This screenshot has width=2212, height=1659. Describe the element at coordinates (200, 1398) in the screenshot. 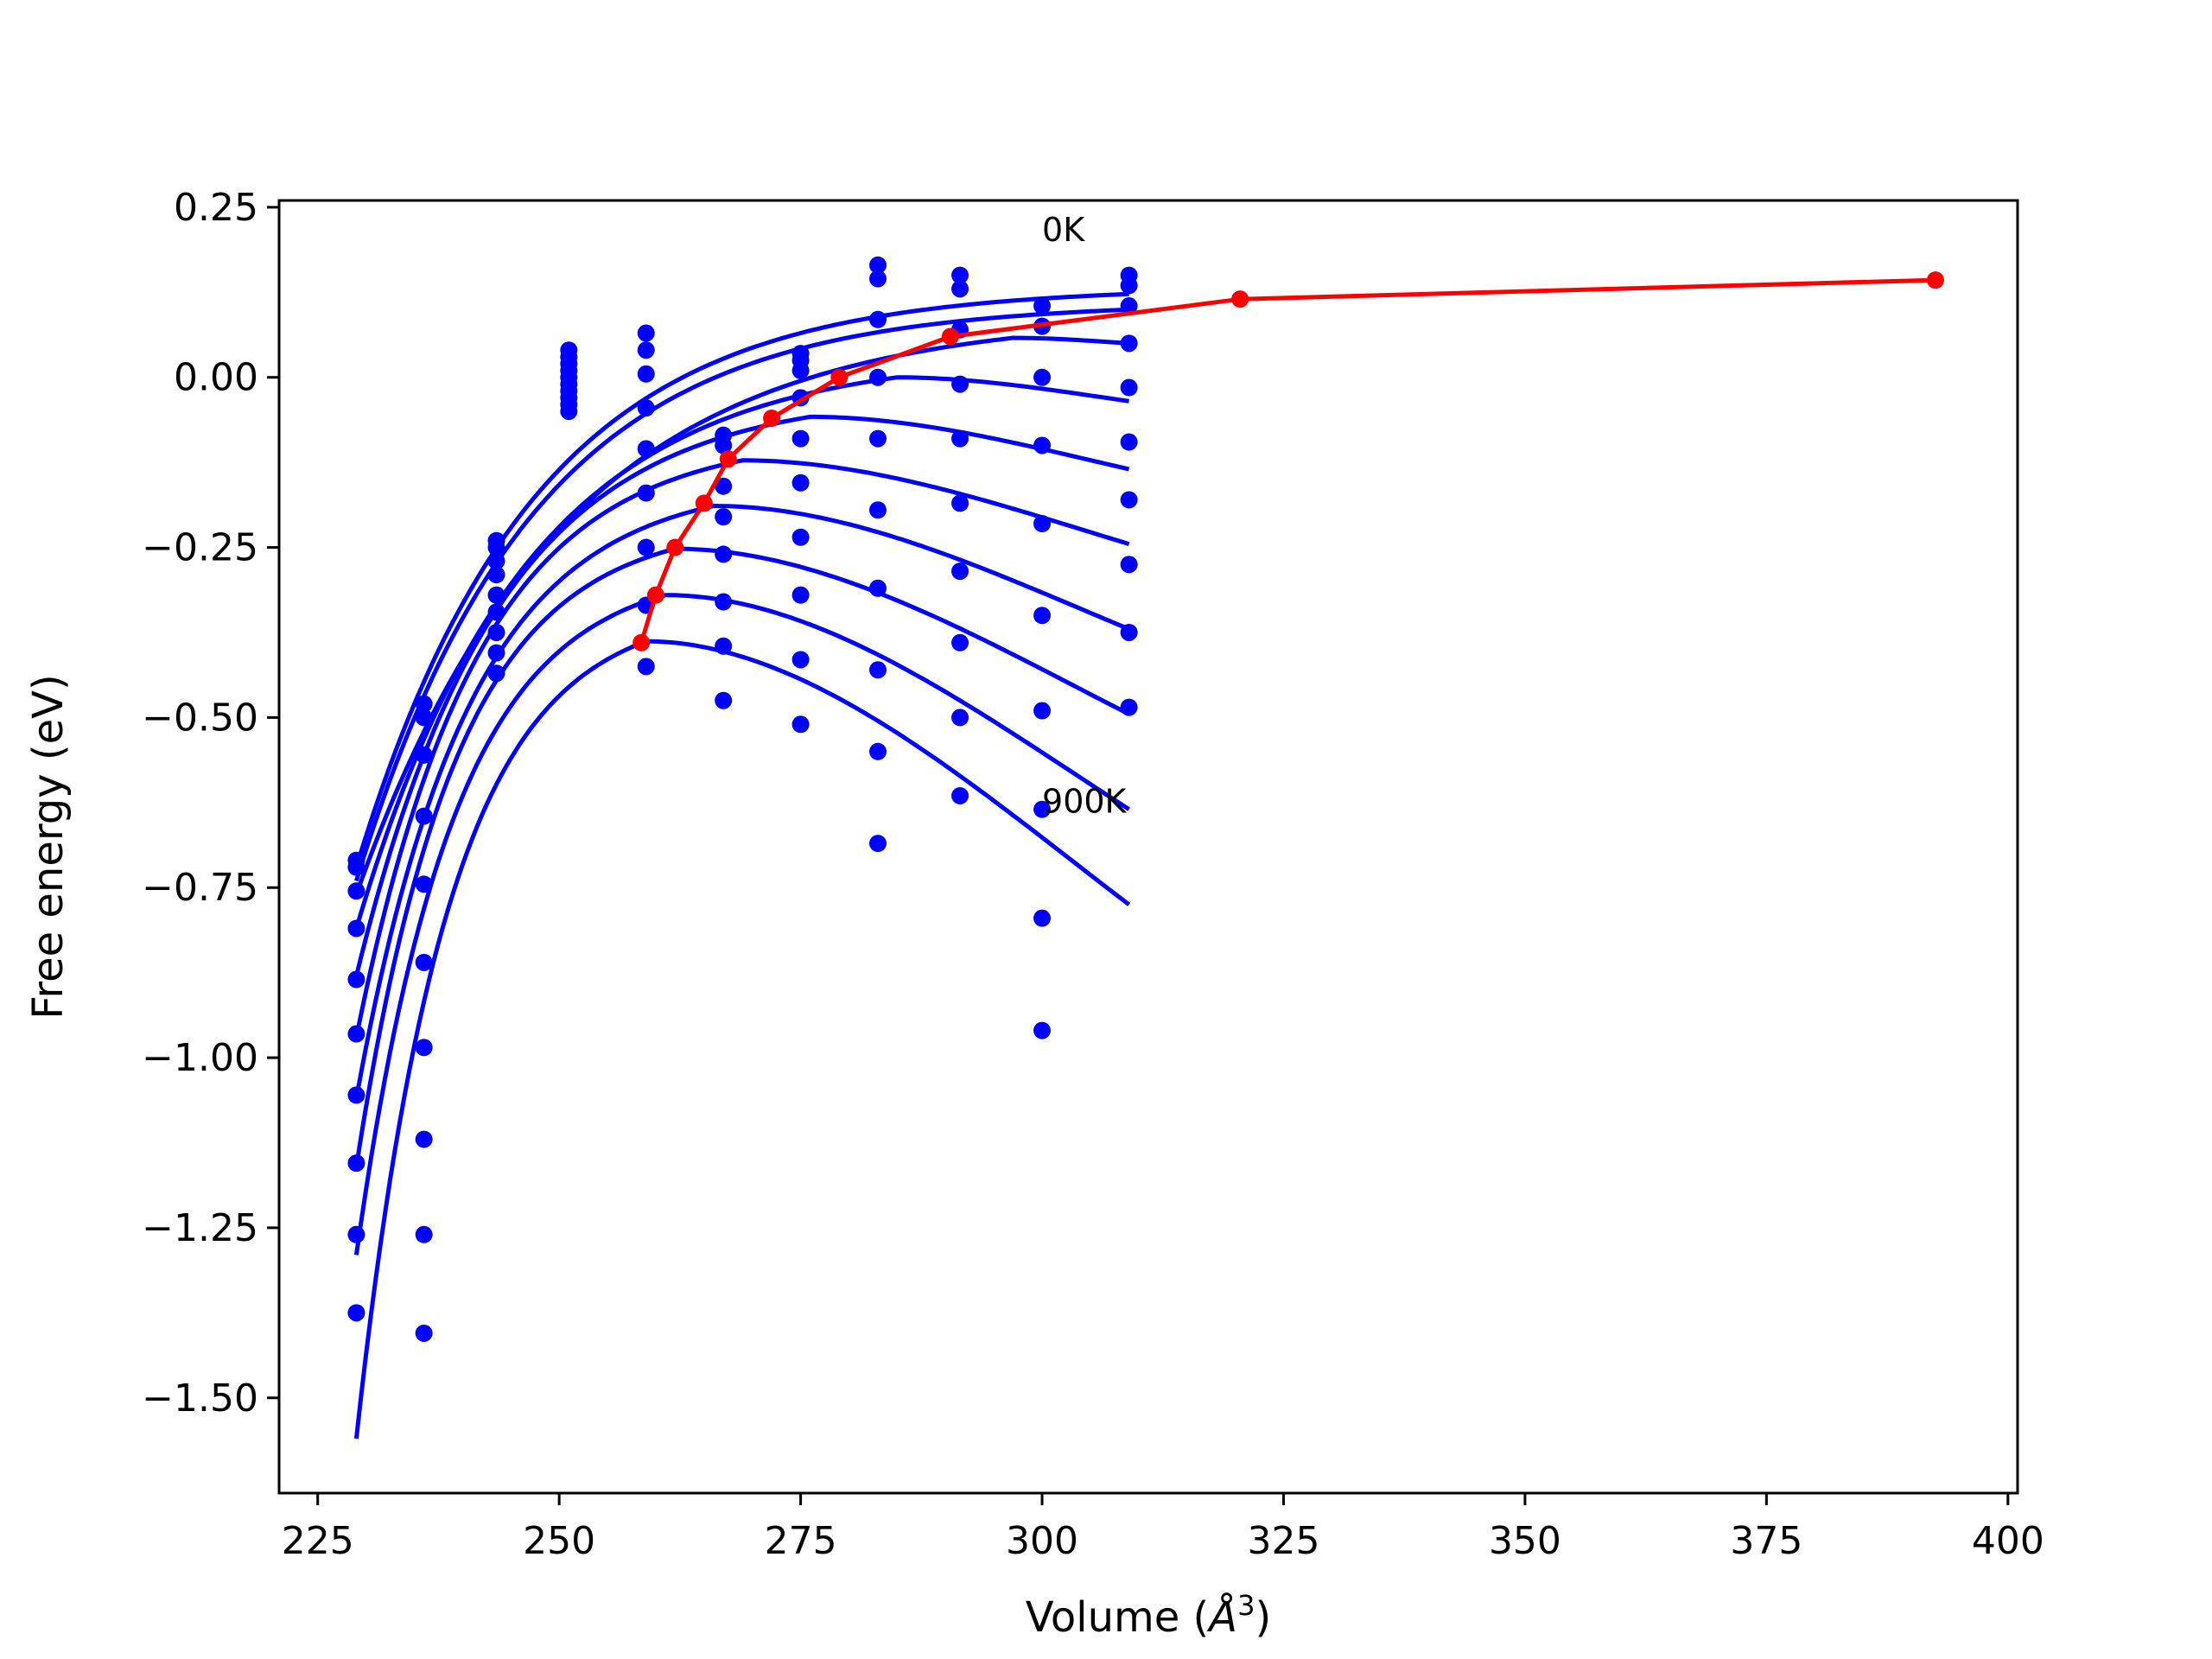

I see `y-tick-label: −1.50` at that location.